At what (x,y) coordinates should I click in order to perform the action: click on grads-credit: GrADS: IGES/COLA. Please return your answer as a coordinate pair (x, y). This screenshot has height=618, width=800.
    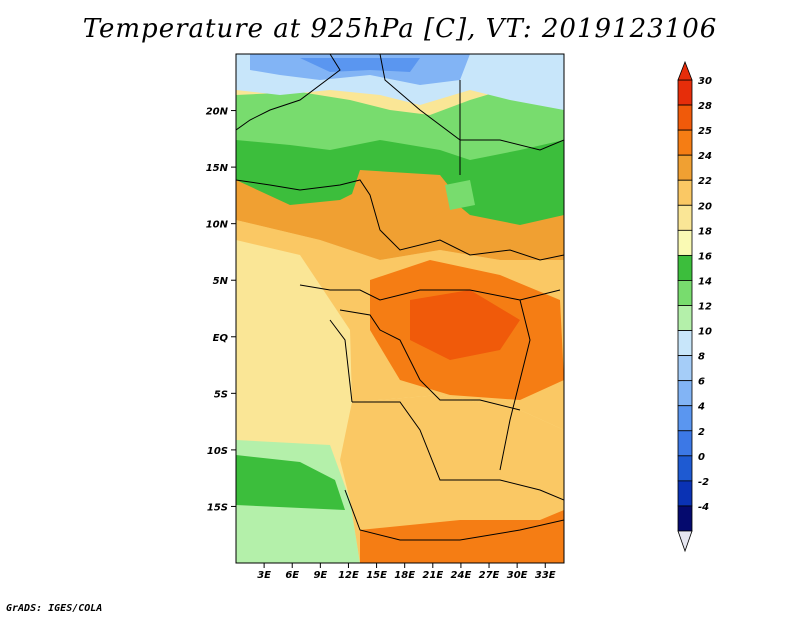
    Looking at the image, I should click on (54, 608).